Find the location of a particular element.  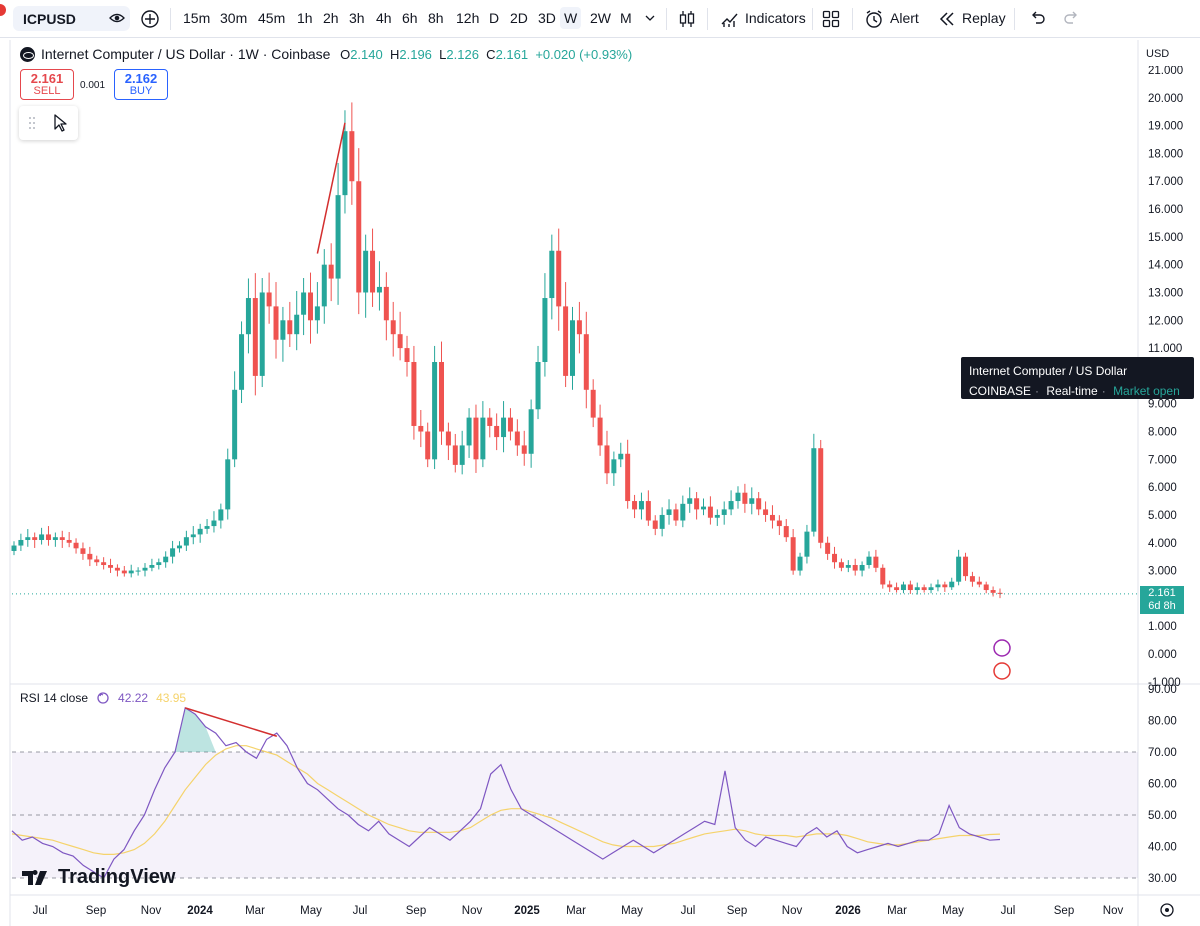

layout-grid-icon is located at coordinates (831, 19).